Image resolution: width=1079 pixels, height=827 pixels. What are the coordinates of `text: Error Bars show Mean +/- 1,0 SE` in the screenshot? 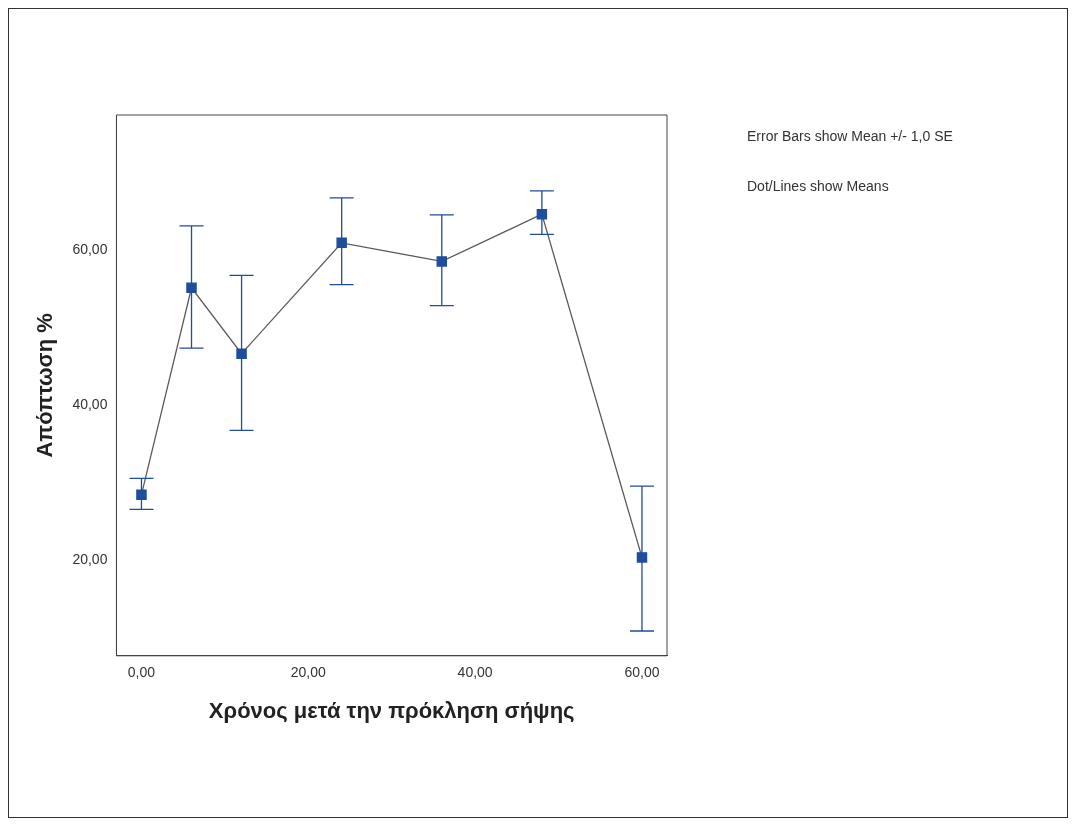 It's located at (850, 135).